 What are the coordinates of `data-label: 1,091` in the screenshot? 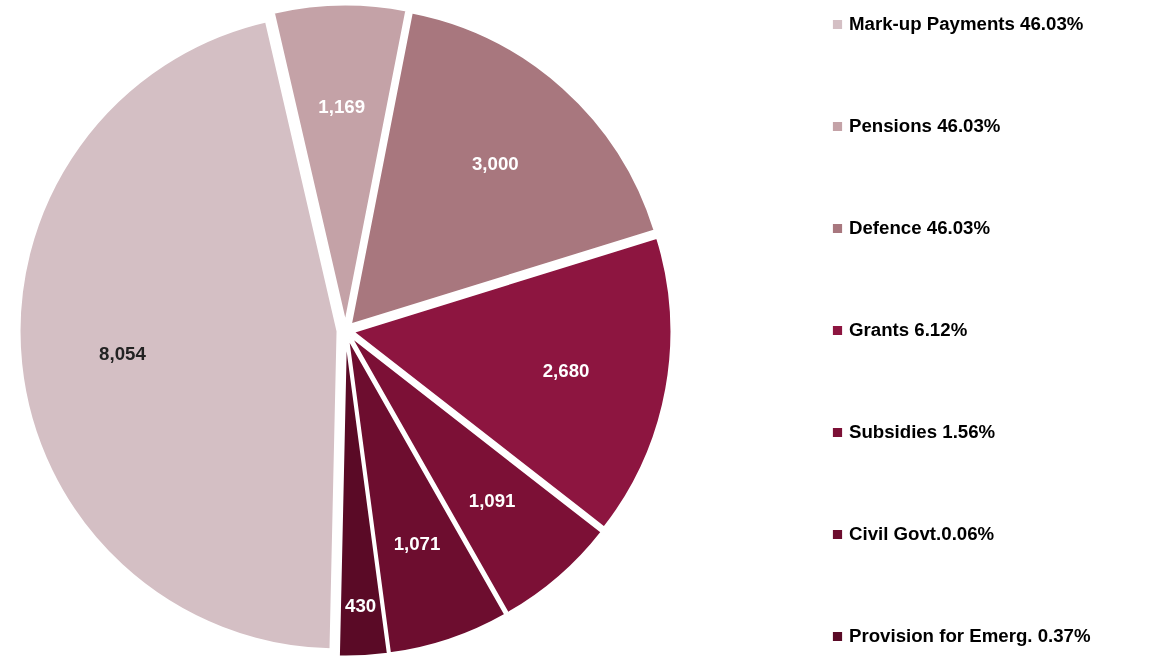 It's located at (492, 500).